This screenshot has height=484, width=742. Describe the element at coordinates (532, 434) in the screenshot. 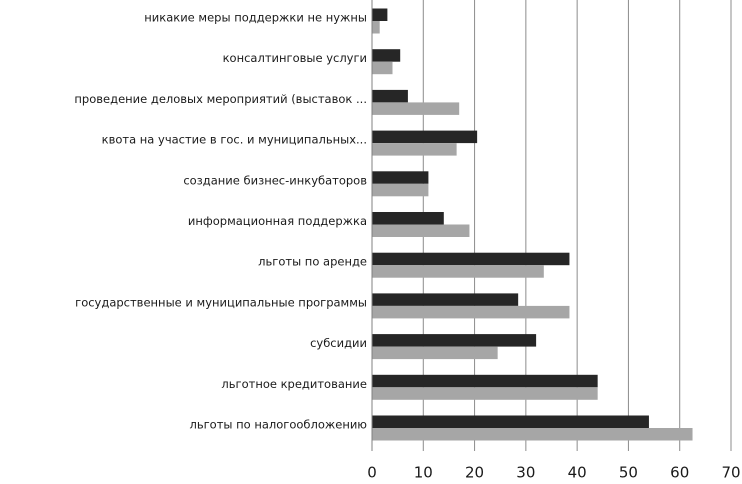

I see `bar-series2-item11` at that location.